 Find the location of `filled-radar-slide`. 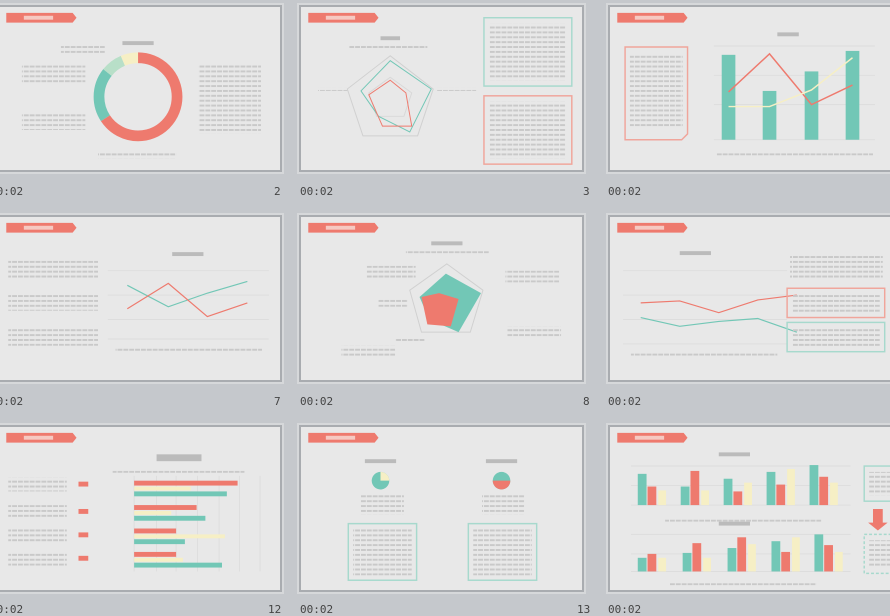

filled-radar-slide is located at coordinates (435, 290).